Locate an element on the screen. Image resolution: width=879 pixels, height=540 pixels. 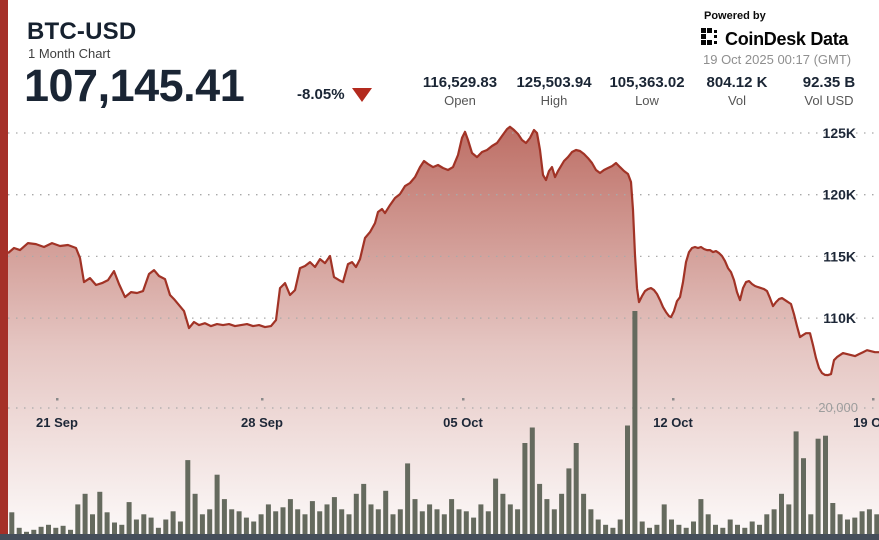
period-subtitle: 1 Month Chart is located at coordinates (69, 53).